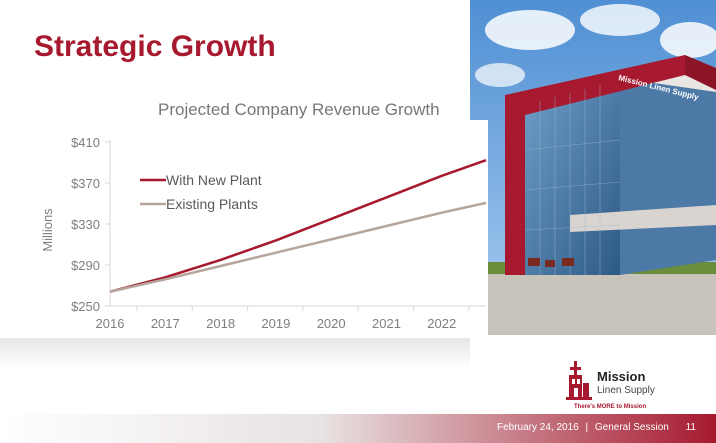  What do you see at coordinates (579, 380) in the screenshot?
I see `mission-logo-icon` at bounding box center [579, 380].